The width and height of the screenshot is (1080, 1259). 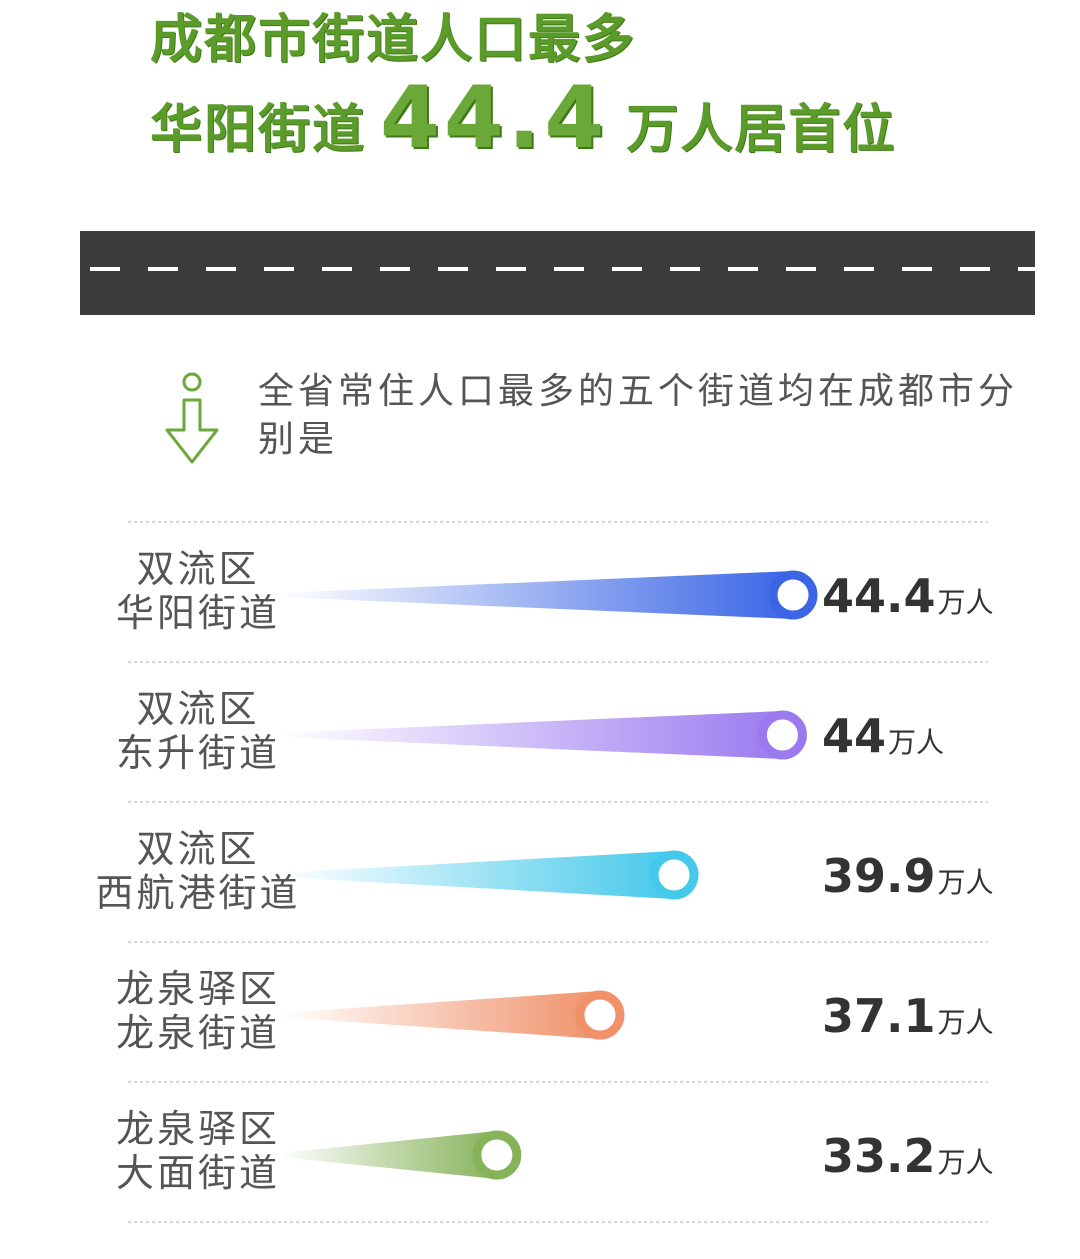 I want to click on value-number: 37.1, so click(x=879, y=1016).